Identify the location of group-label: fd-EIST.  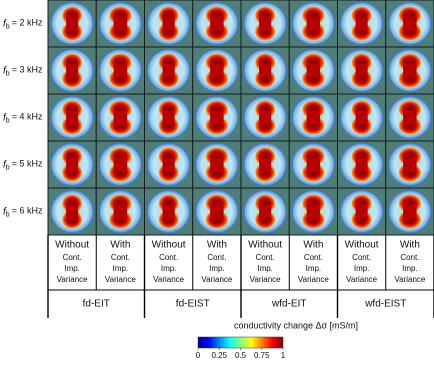
(193, 304).